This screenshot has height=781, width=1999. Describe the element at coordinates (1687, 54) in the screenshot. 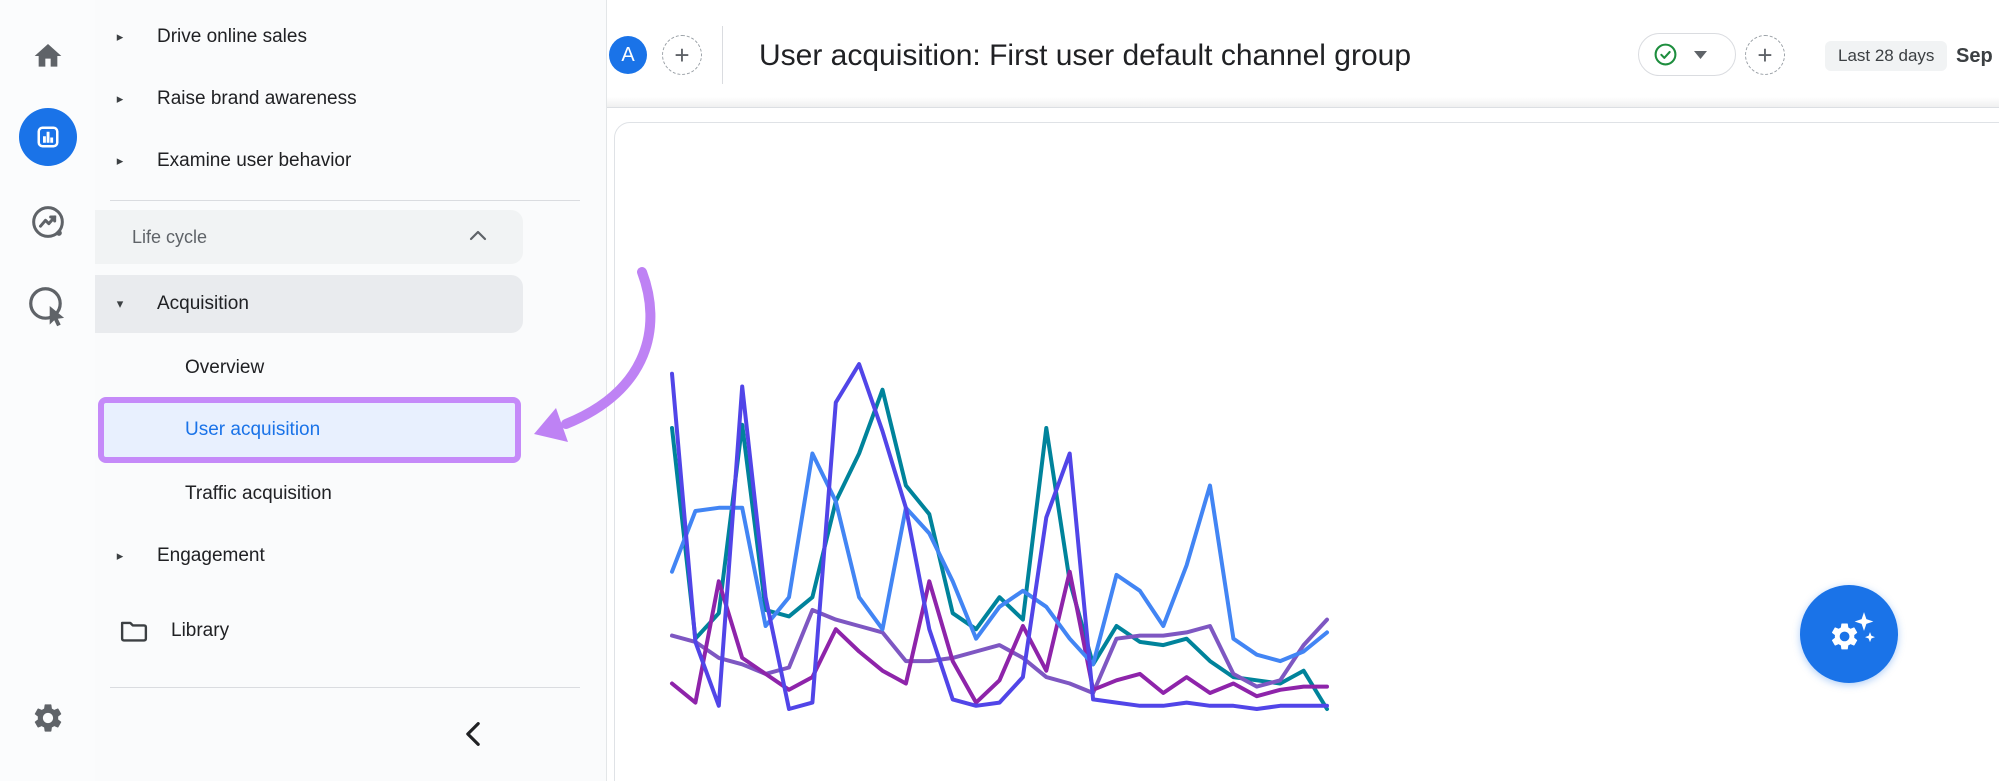

I see `data-quality-button` at that location.